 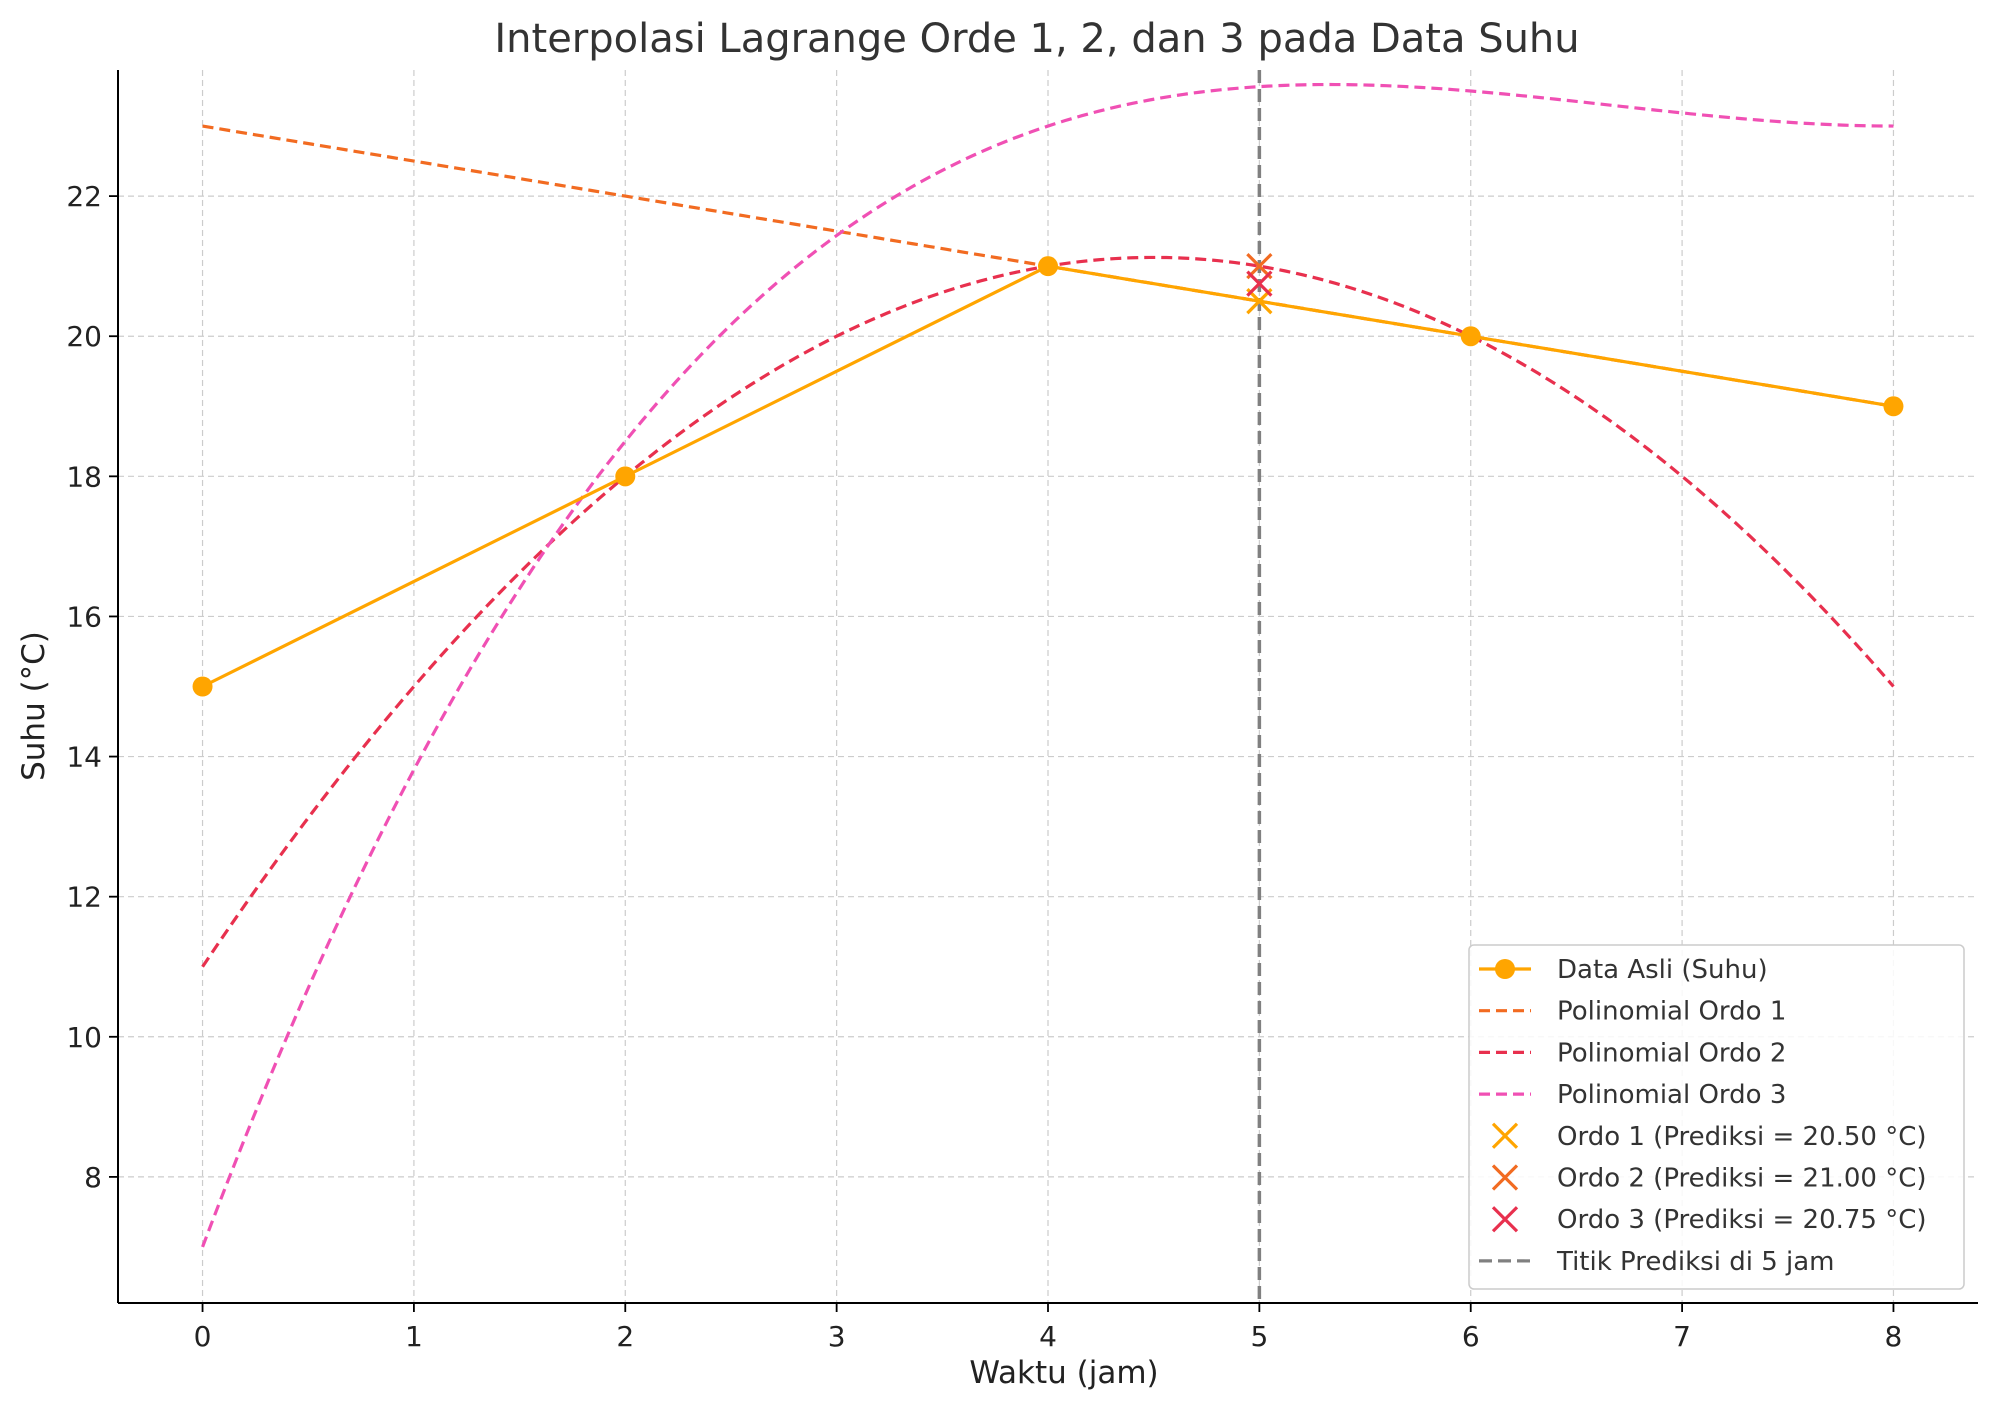 I want to click on prediction-marker-ordo-3-stroke, so click(x=1259, y=283).